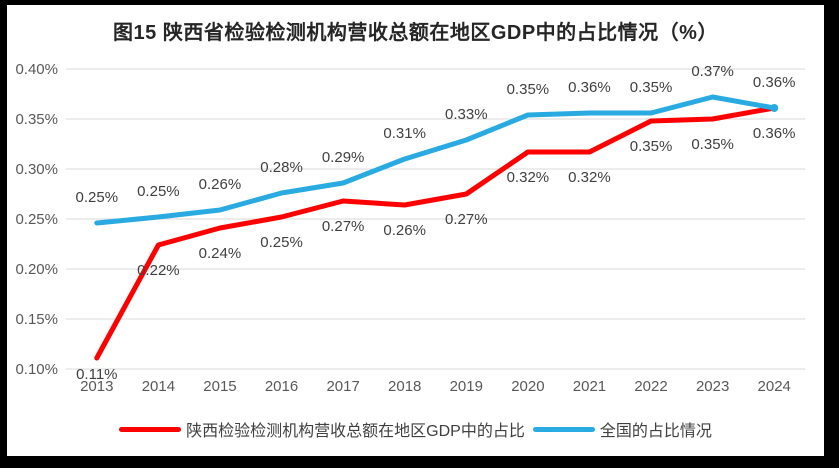 The height and width of the screenshot is (468, 839). I want to click on series-end-marker, so click(774, 108).